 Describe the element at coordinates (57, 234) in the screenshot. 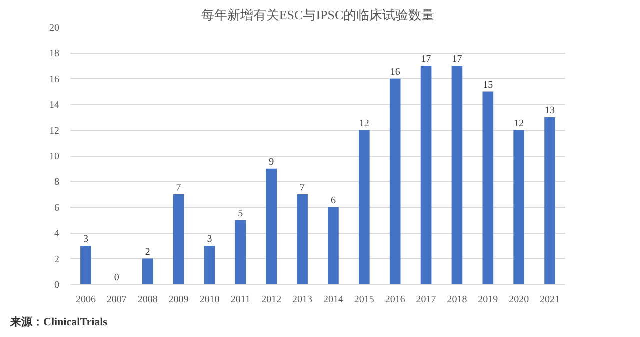

I see `y-tick-label: 4` at that location.